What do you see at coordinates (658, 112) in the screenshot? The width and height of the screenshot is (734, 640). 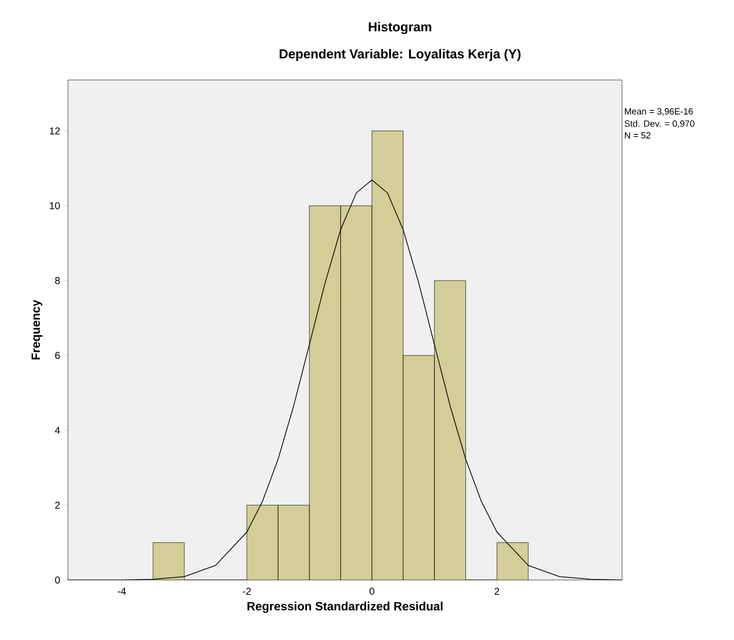 I see `text: Mean = 3,96E-16` at bounding box center [658, 112].